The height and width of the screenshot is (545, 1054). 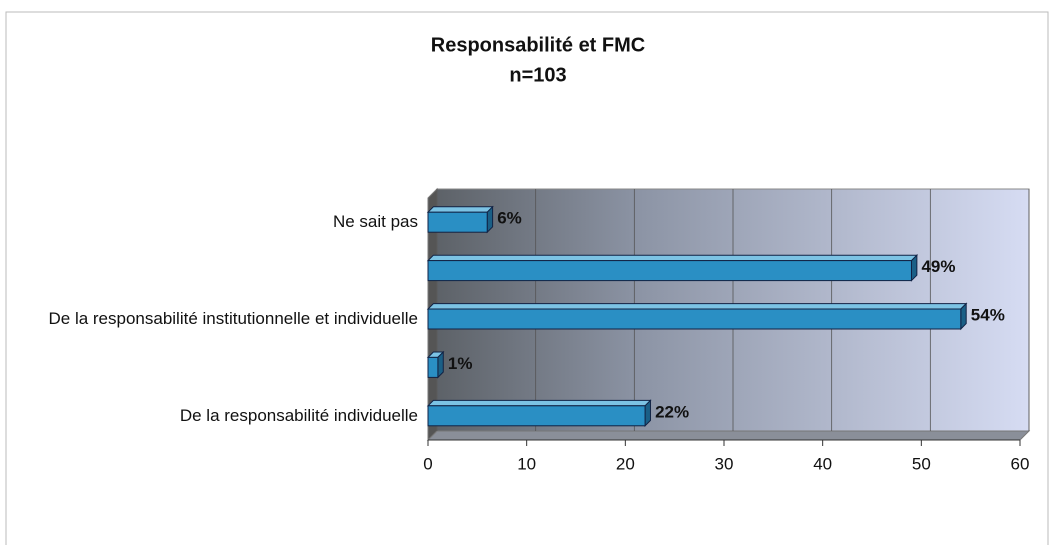 What do you see at coordinates (1020, 463) in the screenshot?
I see `x-tick-label: 60` at bounding box center [1020, 463].